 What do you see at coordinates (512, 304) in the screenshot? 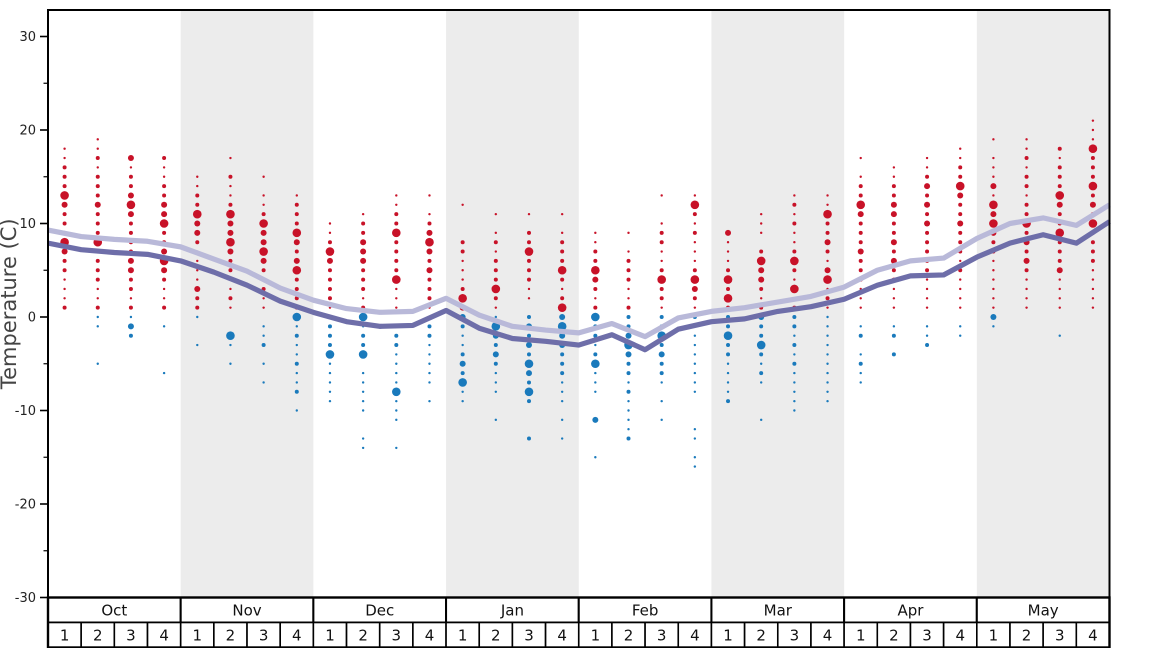
I see `month-band-jan` at bounding box center [512, 304].